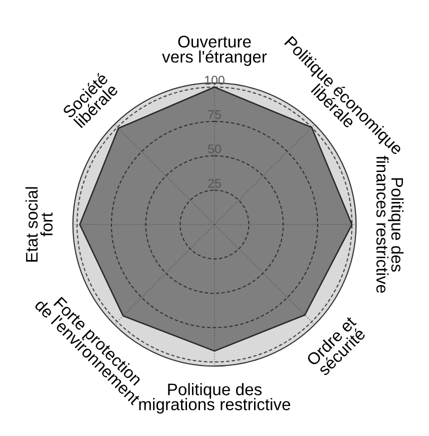 The width and height of the screenshot is (429, 436). Describe the element at coordinates (390, 224) in the screenshot. I see `spoke-label: Politique des finances restrictive` at that location.